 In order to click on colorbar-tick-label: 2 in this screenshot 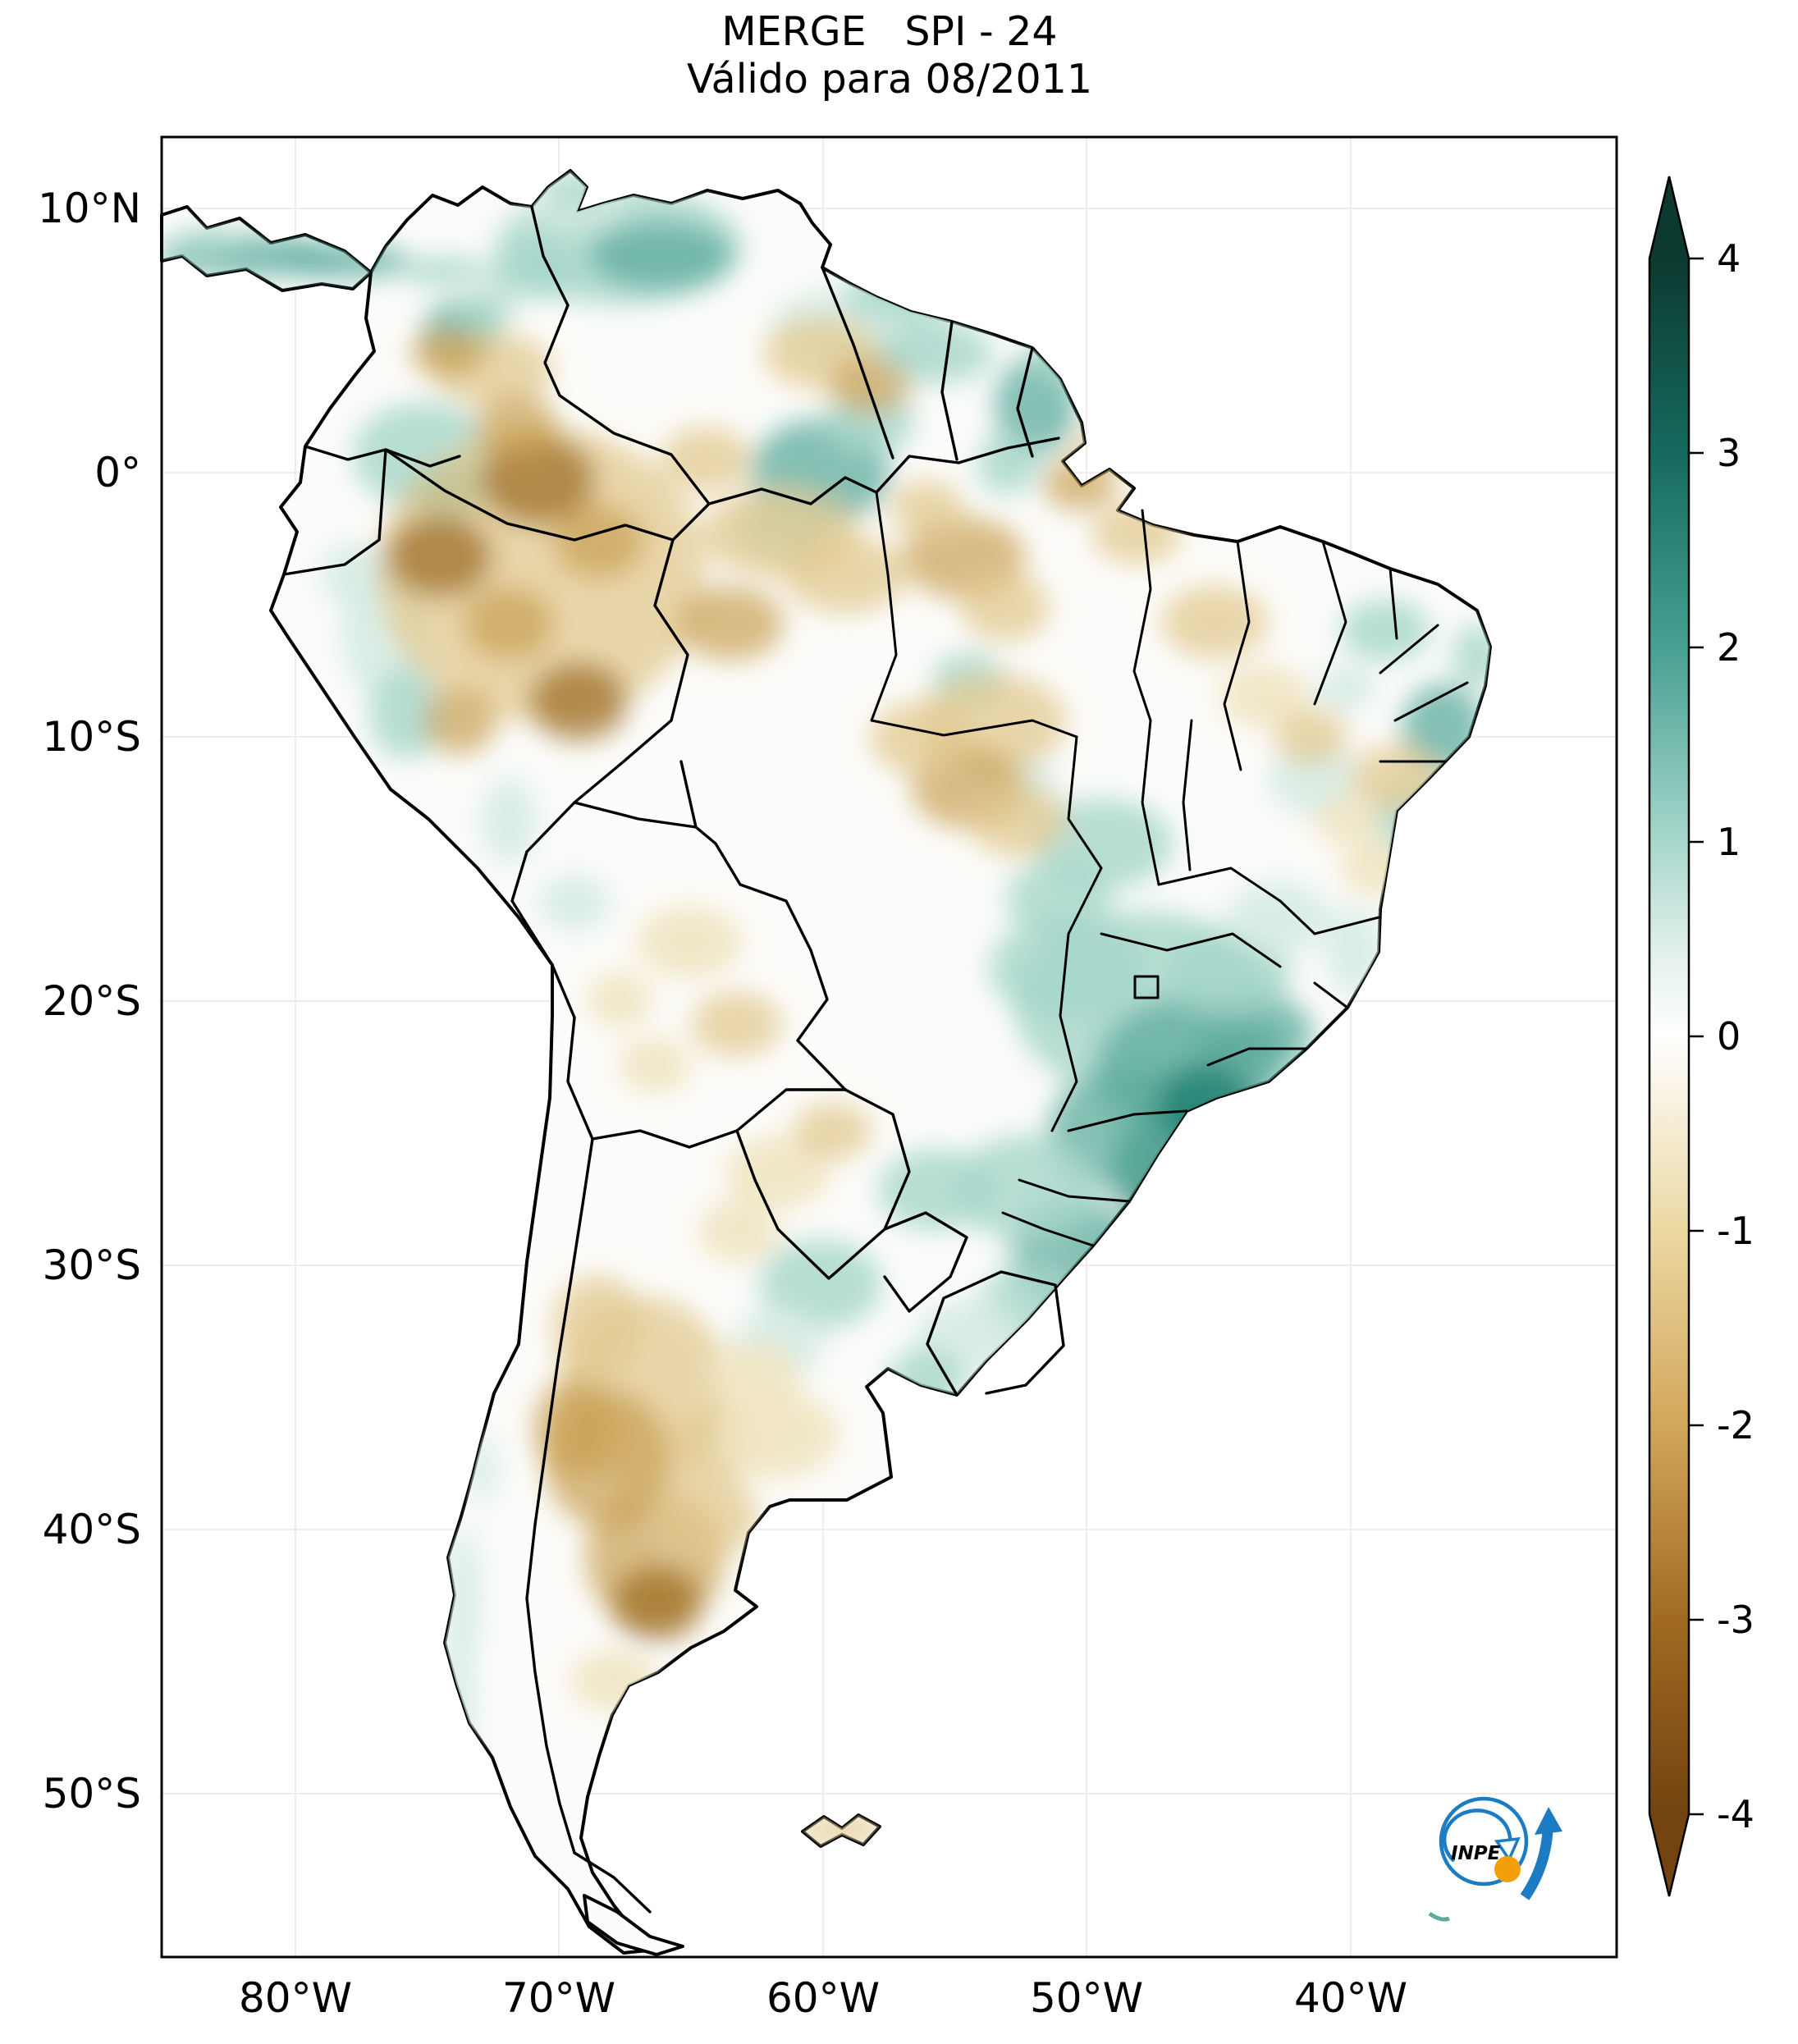, I will do `click(1729, 647)`.